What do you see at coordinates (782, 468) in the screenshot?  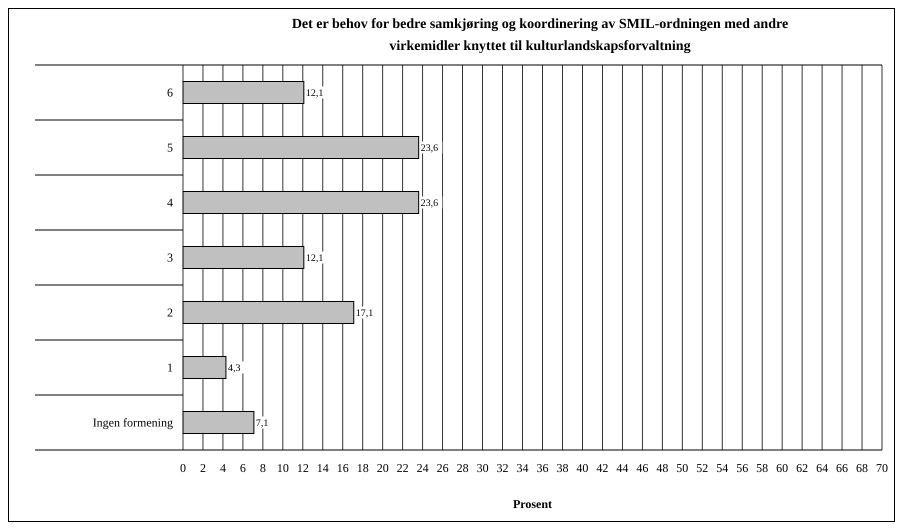 I see `x-tick-label: 60` at bounding box center [782, 468].